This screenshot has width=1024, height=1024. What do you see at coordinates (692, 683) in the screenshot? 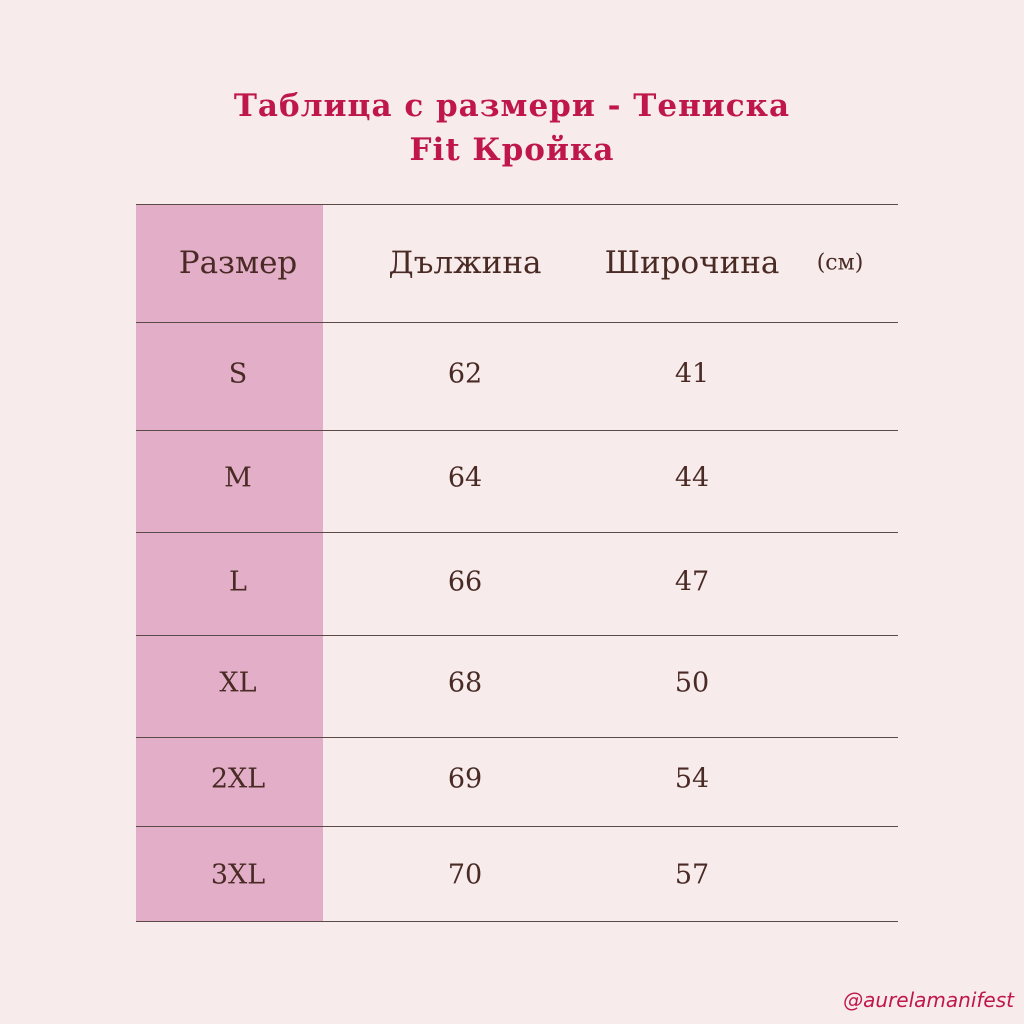
I see `measure-value: 50` at bounding box center [692, 683].